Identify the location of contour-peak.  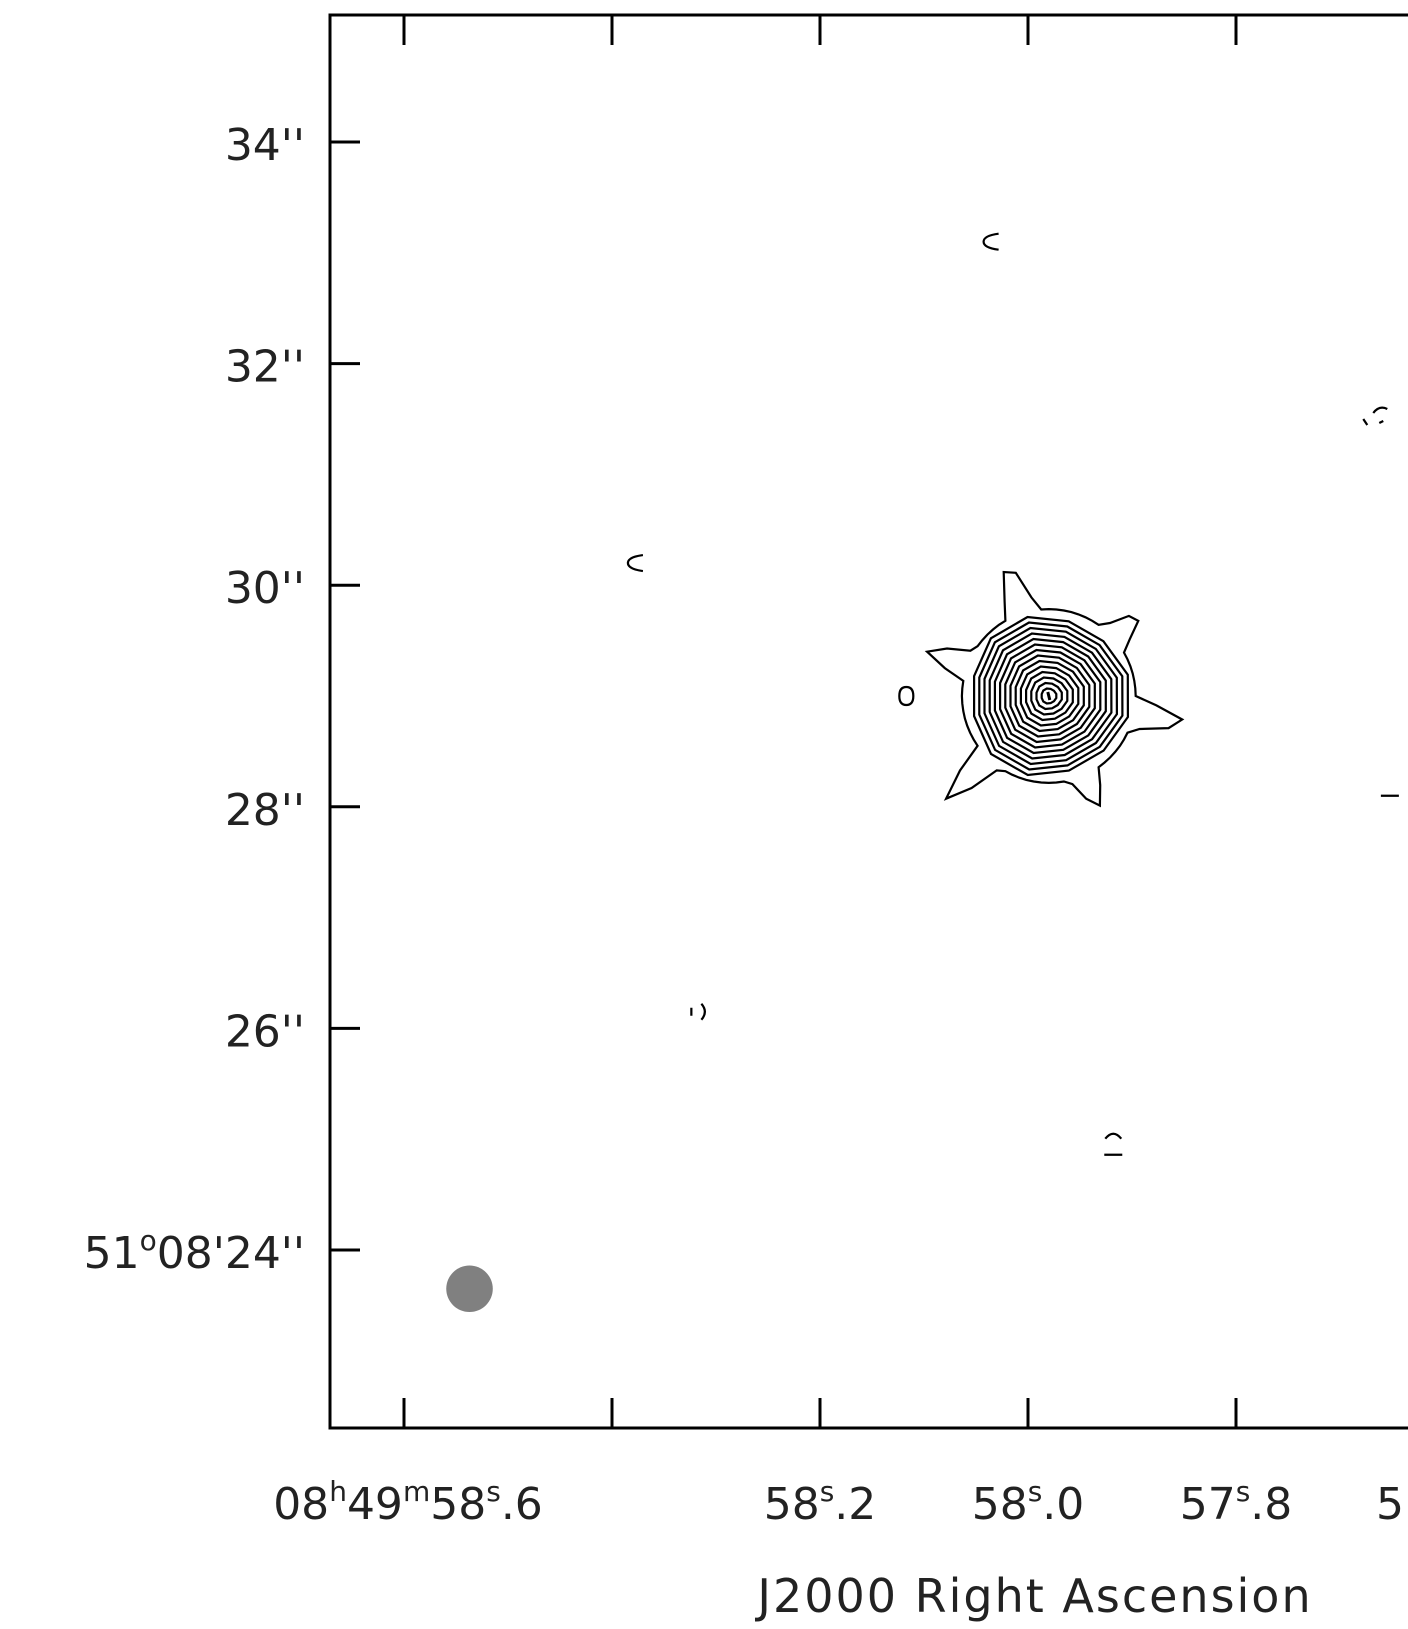
(1049, 696).